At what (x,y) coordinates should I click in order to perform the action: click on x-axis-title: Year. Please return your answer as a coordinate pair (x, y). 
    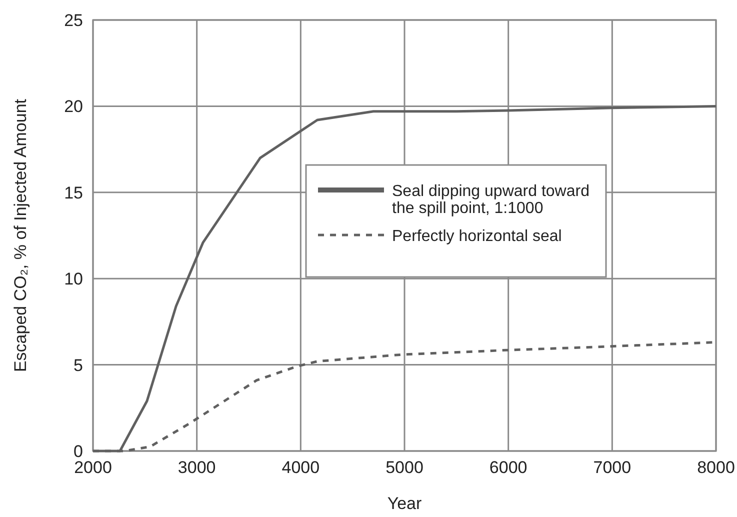
    Looking at the image, I should click on (404, 503).